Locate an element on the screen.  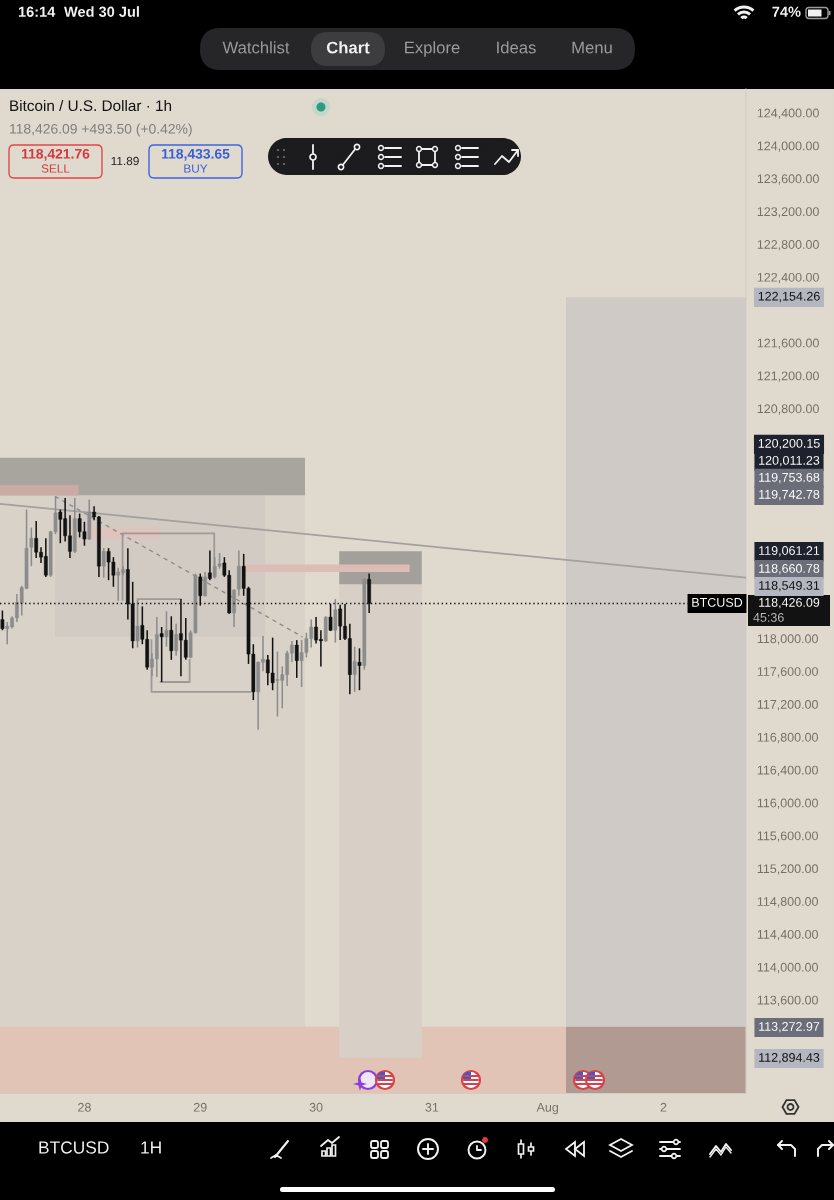
text: Bitcoin / U.S. Dollar · 1h is located at coordinates (91, 105).